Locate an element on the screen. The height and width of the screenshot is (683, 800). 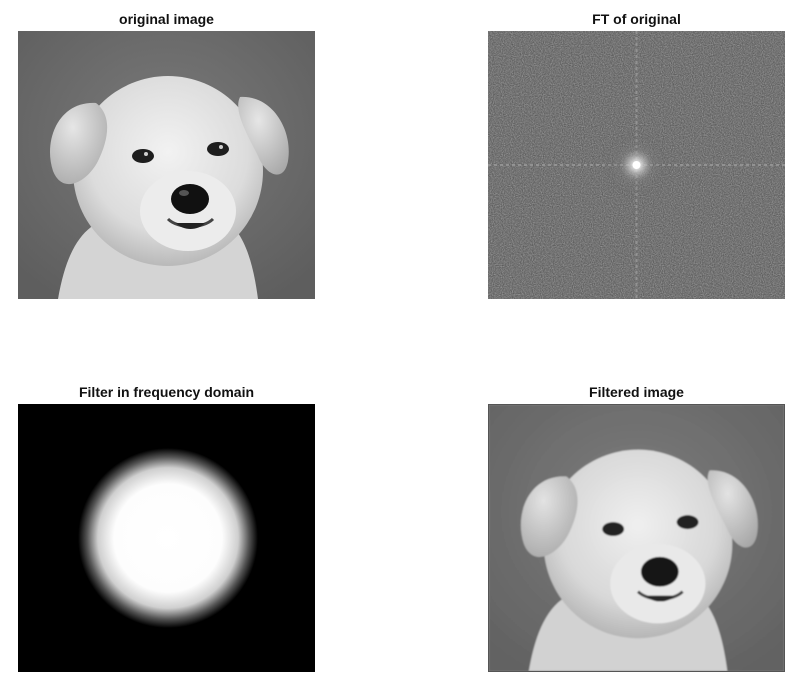
filtered-title: Filtered image is located at coordinates (636, 392).